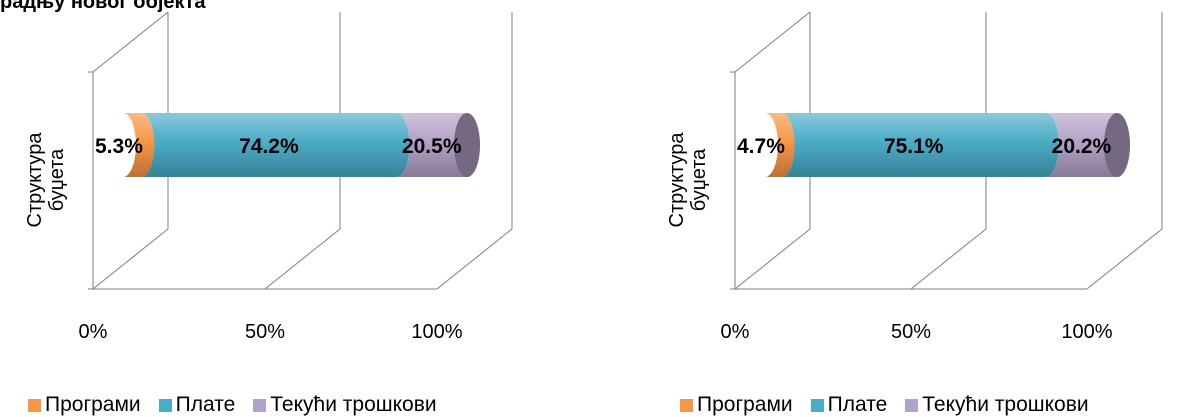 This screenshot has width=1189, height=417. What do you see at coordinates (269, 146) in the screenshot?
I see `data-label: 74.2%` at bounding box center [269, 146].